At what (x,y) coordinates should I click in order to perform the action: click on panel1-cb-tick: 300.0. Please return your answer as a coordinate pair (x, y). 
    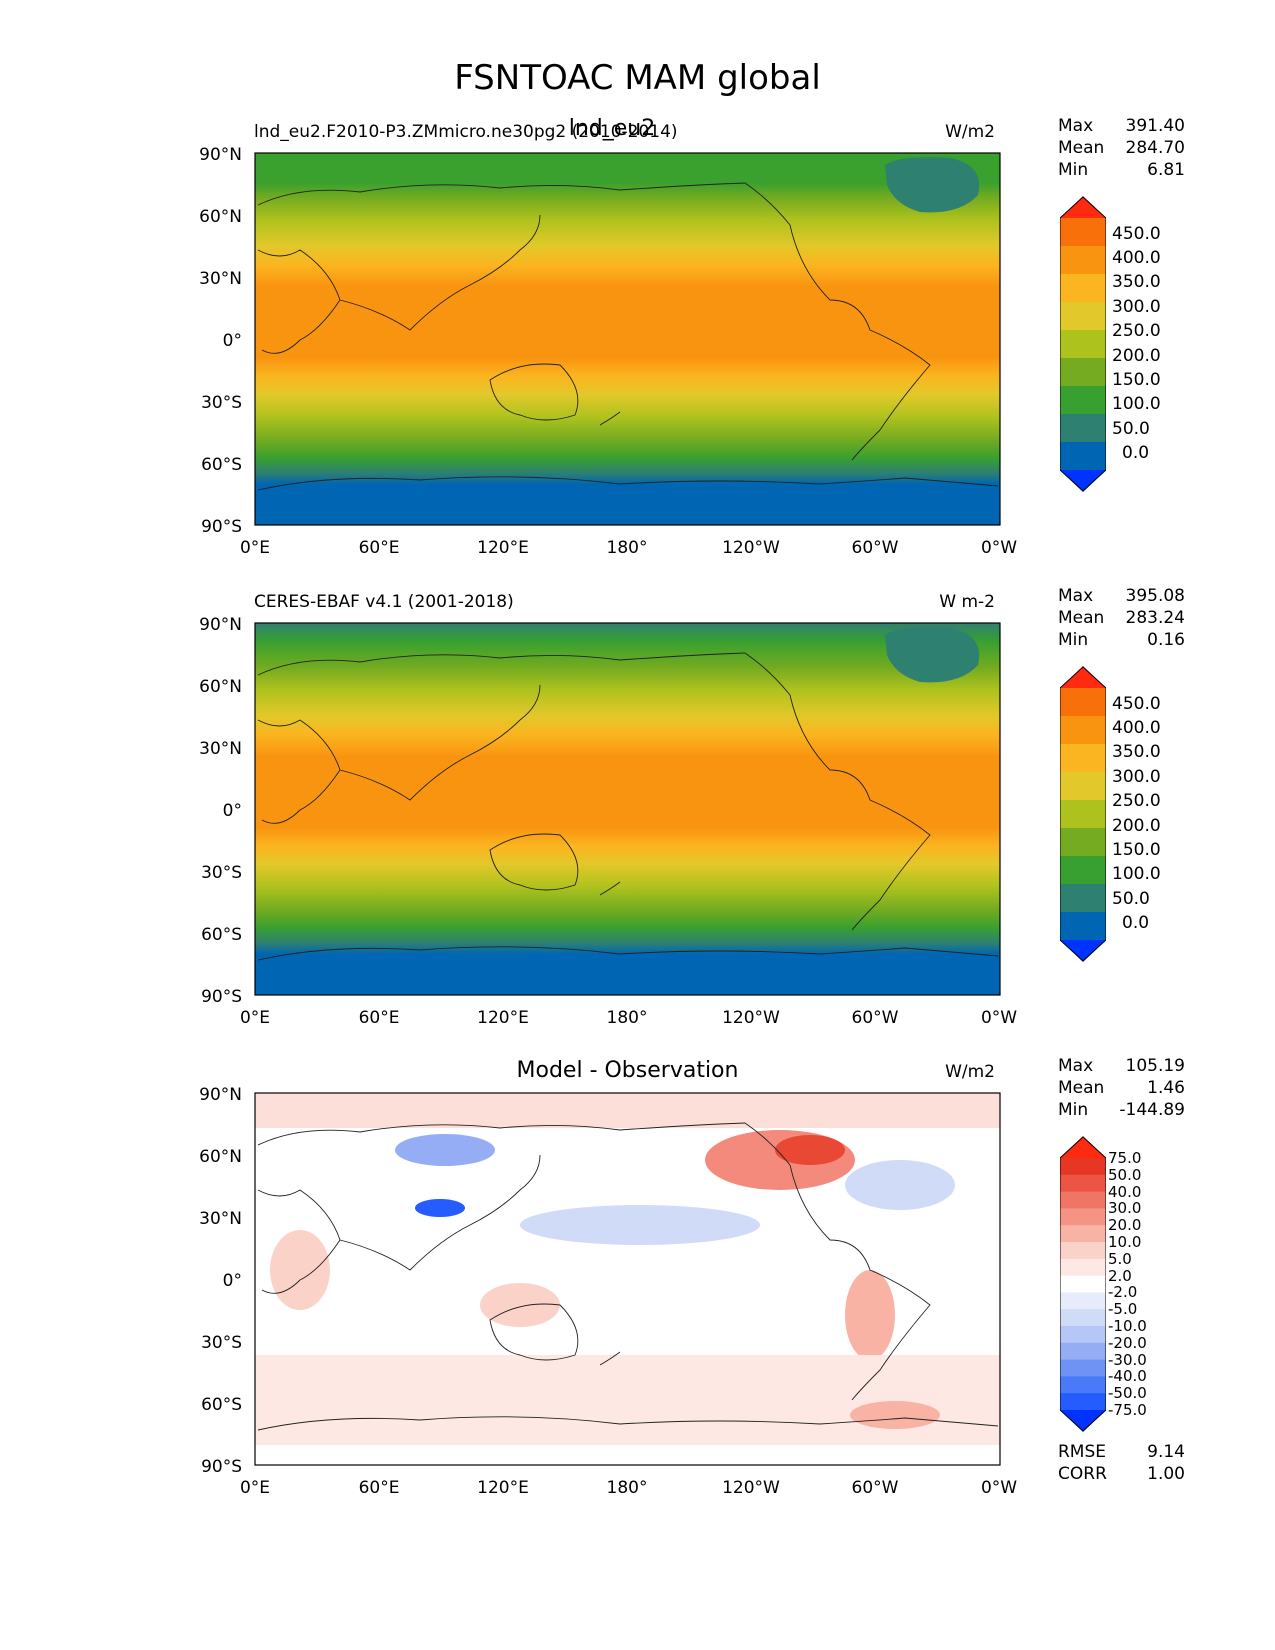
    Looking at the image, I should click on (1136, 307).